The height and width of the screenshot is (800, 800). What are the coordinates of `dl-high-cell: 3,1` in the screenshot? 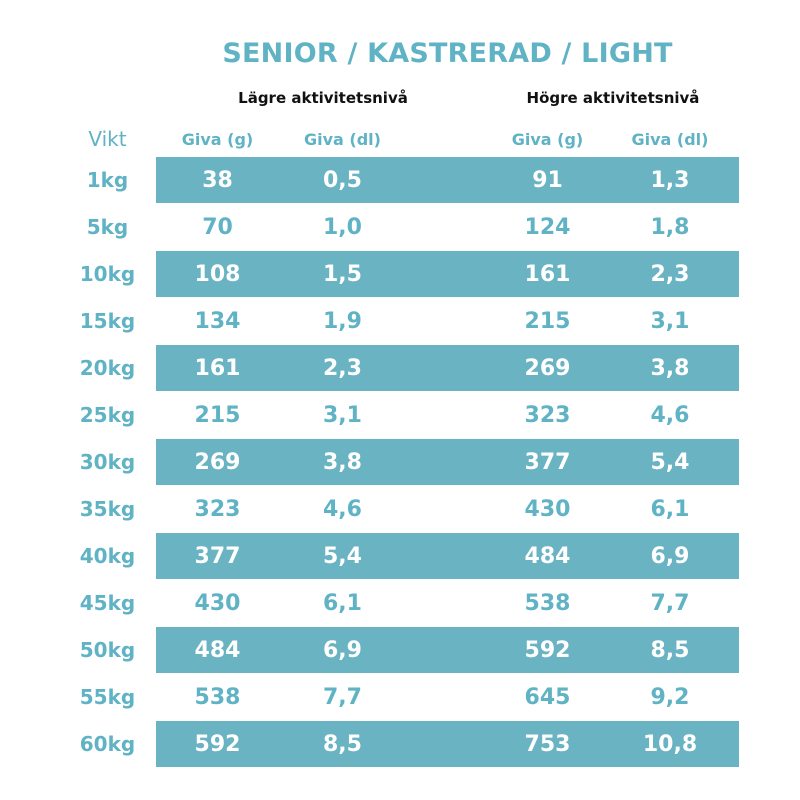 It's located at (670, 321).